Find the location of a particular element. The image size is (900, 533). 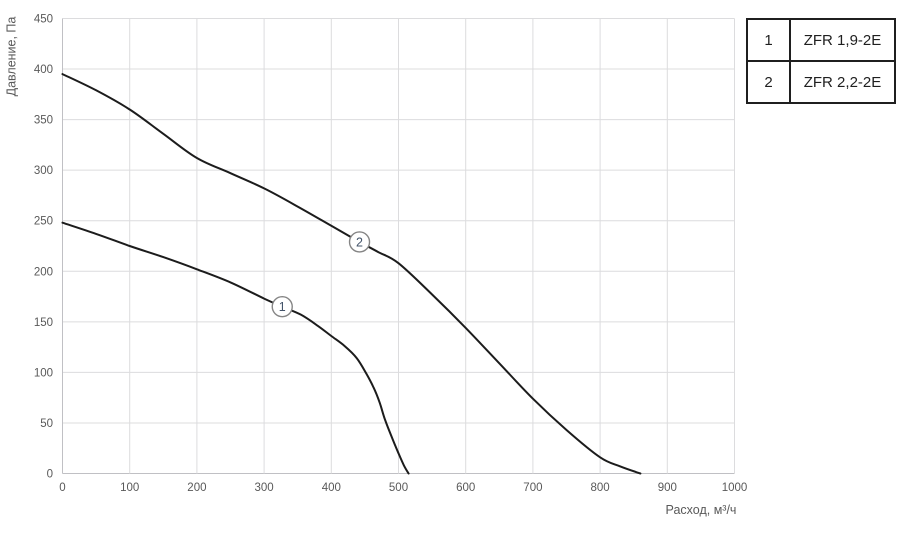

y-tick-label: 350 is located at coordinates (43, 121).